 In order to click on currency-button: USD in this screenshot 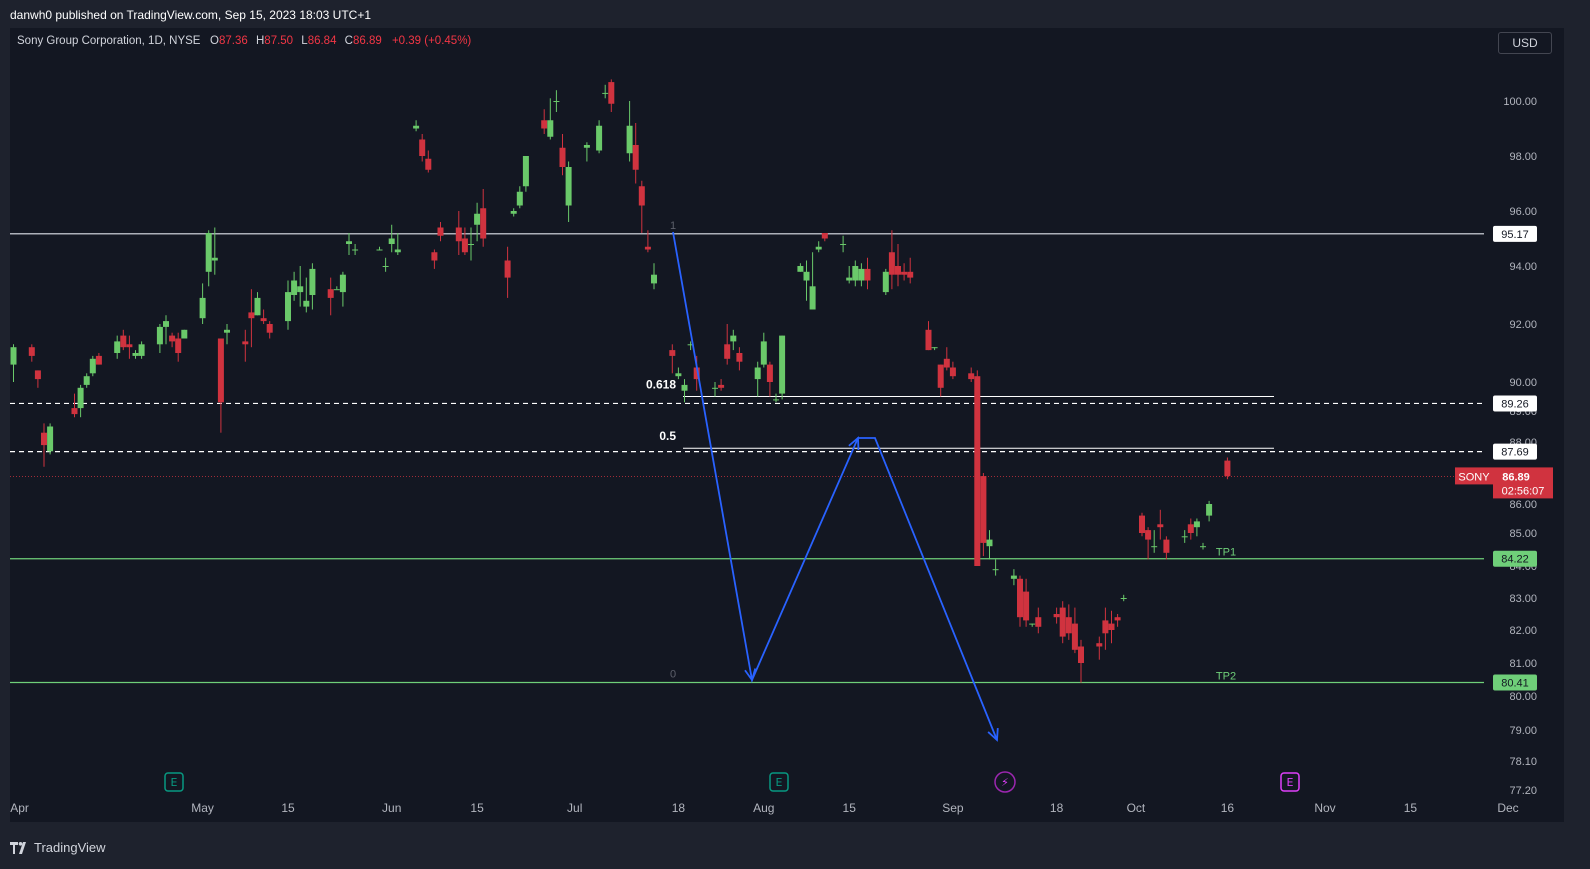, I will do `click(1525, 43)`.